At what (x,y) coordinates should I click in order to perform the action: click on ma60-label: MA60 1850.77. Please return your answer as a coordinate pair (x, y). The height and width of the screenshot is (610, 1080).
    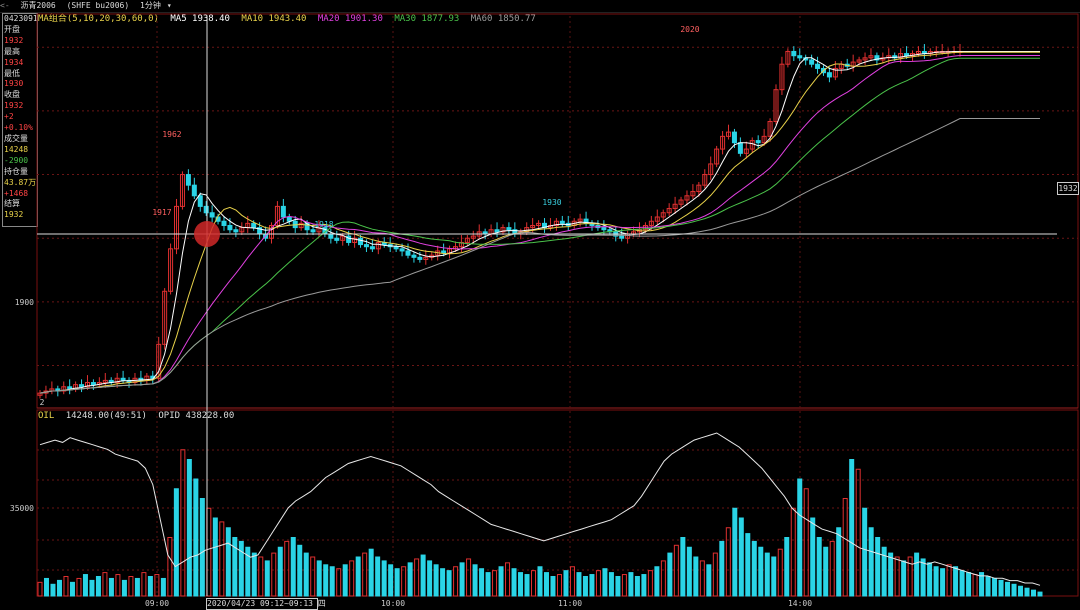
    Looking at the image, I should click on (503, 19).